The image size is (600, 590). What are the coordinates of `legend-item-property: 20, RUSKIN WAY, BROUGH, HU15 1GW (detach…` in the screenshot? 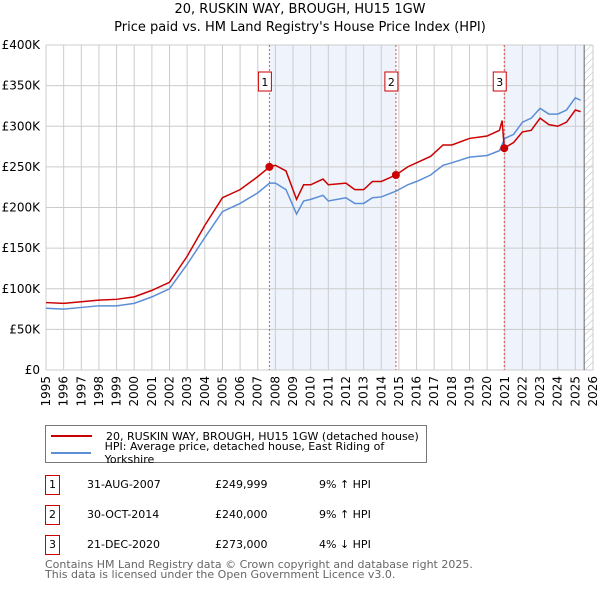 It's located at (232, 436).